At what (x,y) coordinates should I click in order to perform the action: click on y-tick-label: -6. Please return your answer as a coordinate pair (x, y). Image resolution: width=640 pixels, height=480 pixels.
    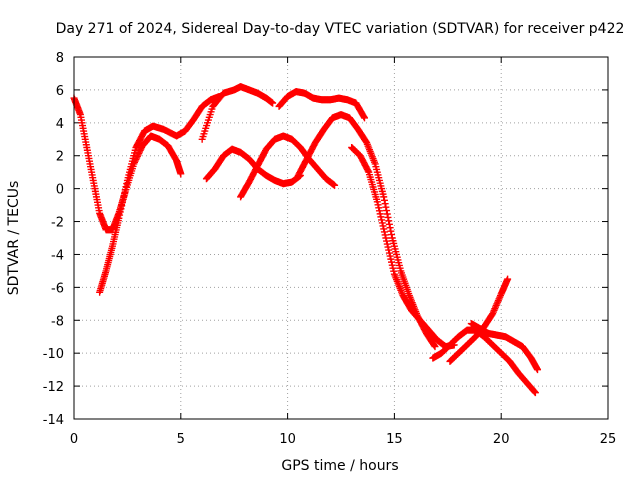
    Looking at the image, I should click on (57, 288).